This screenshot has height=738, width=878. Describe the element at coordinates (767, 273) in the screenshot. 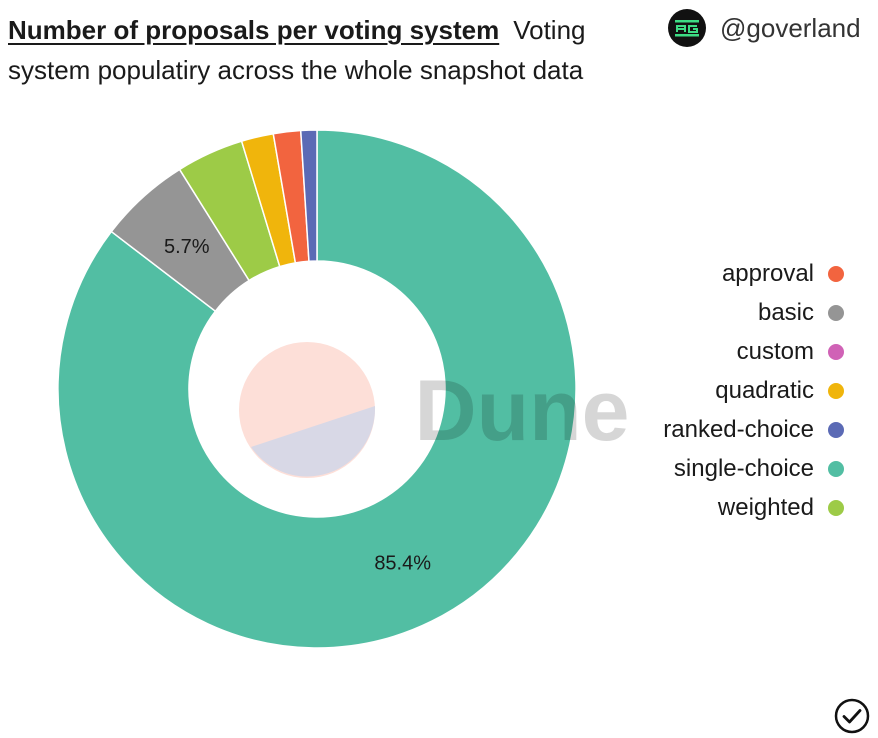

I see `legend-label: approval` at that location.